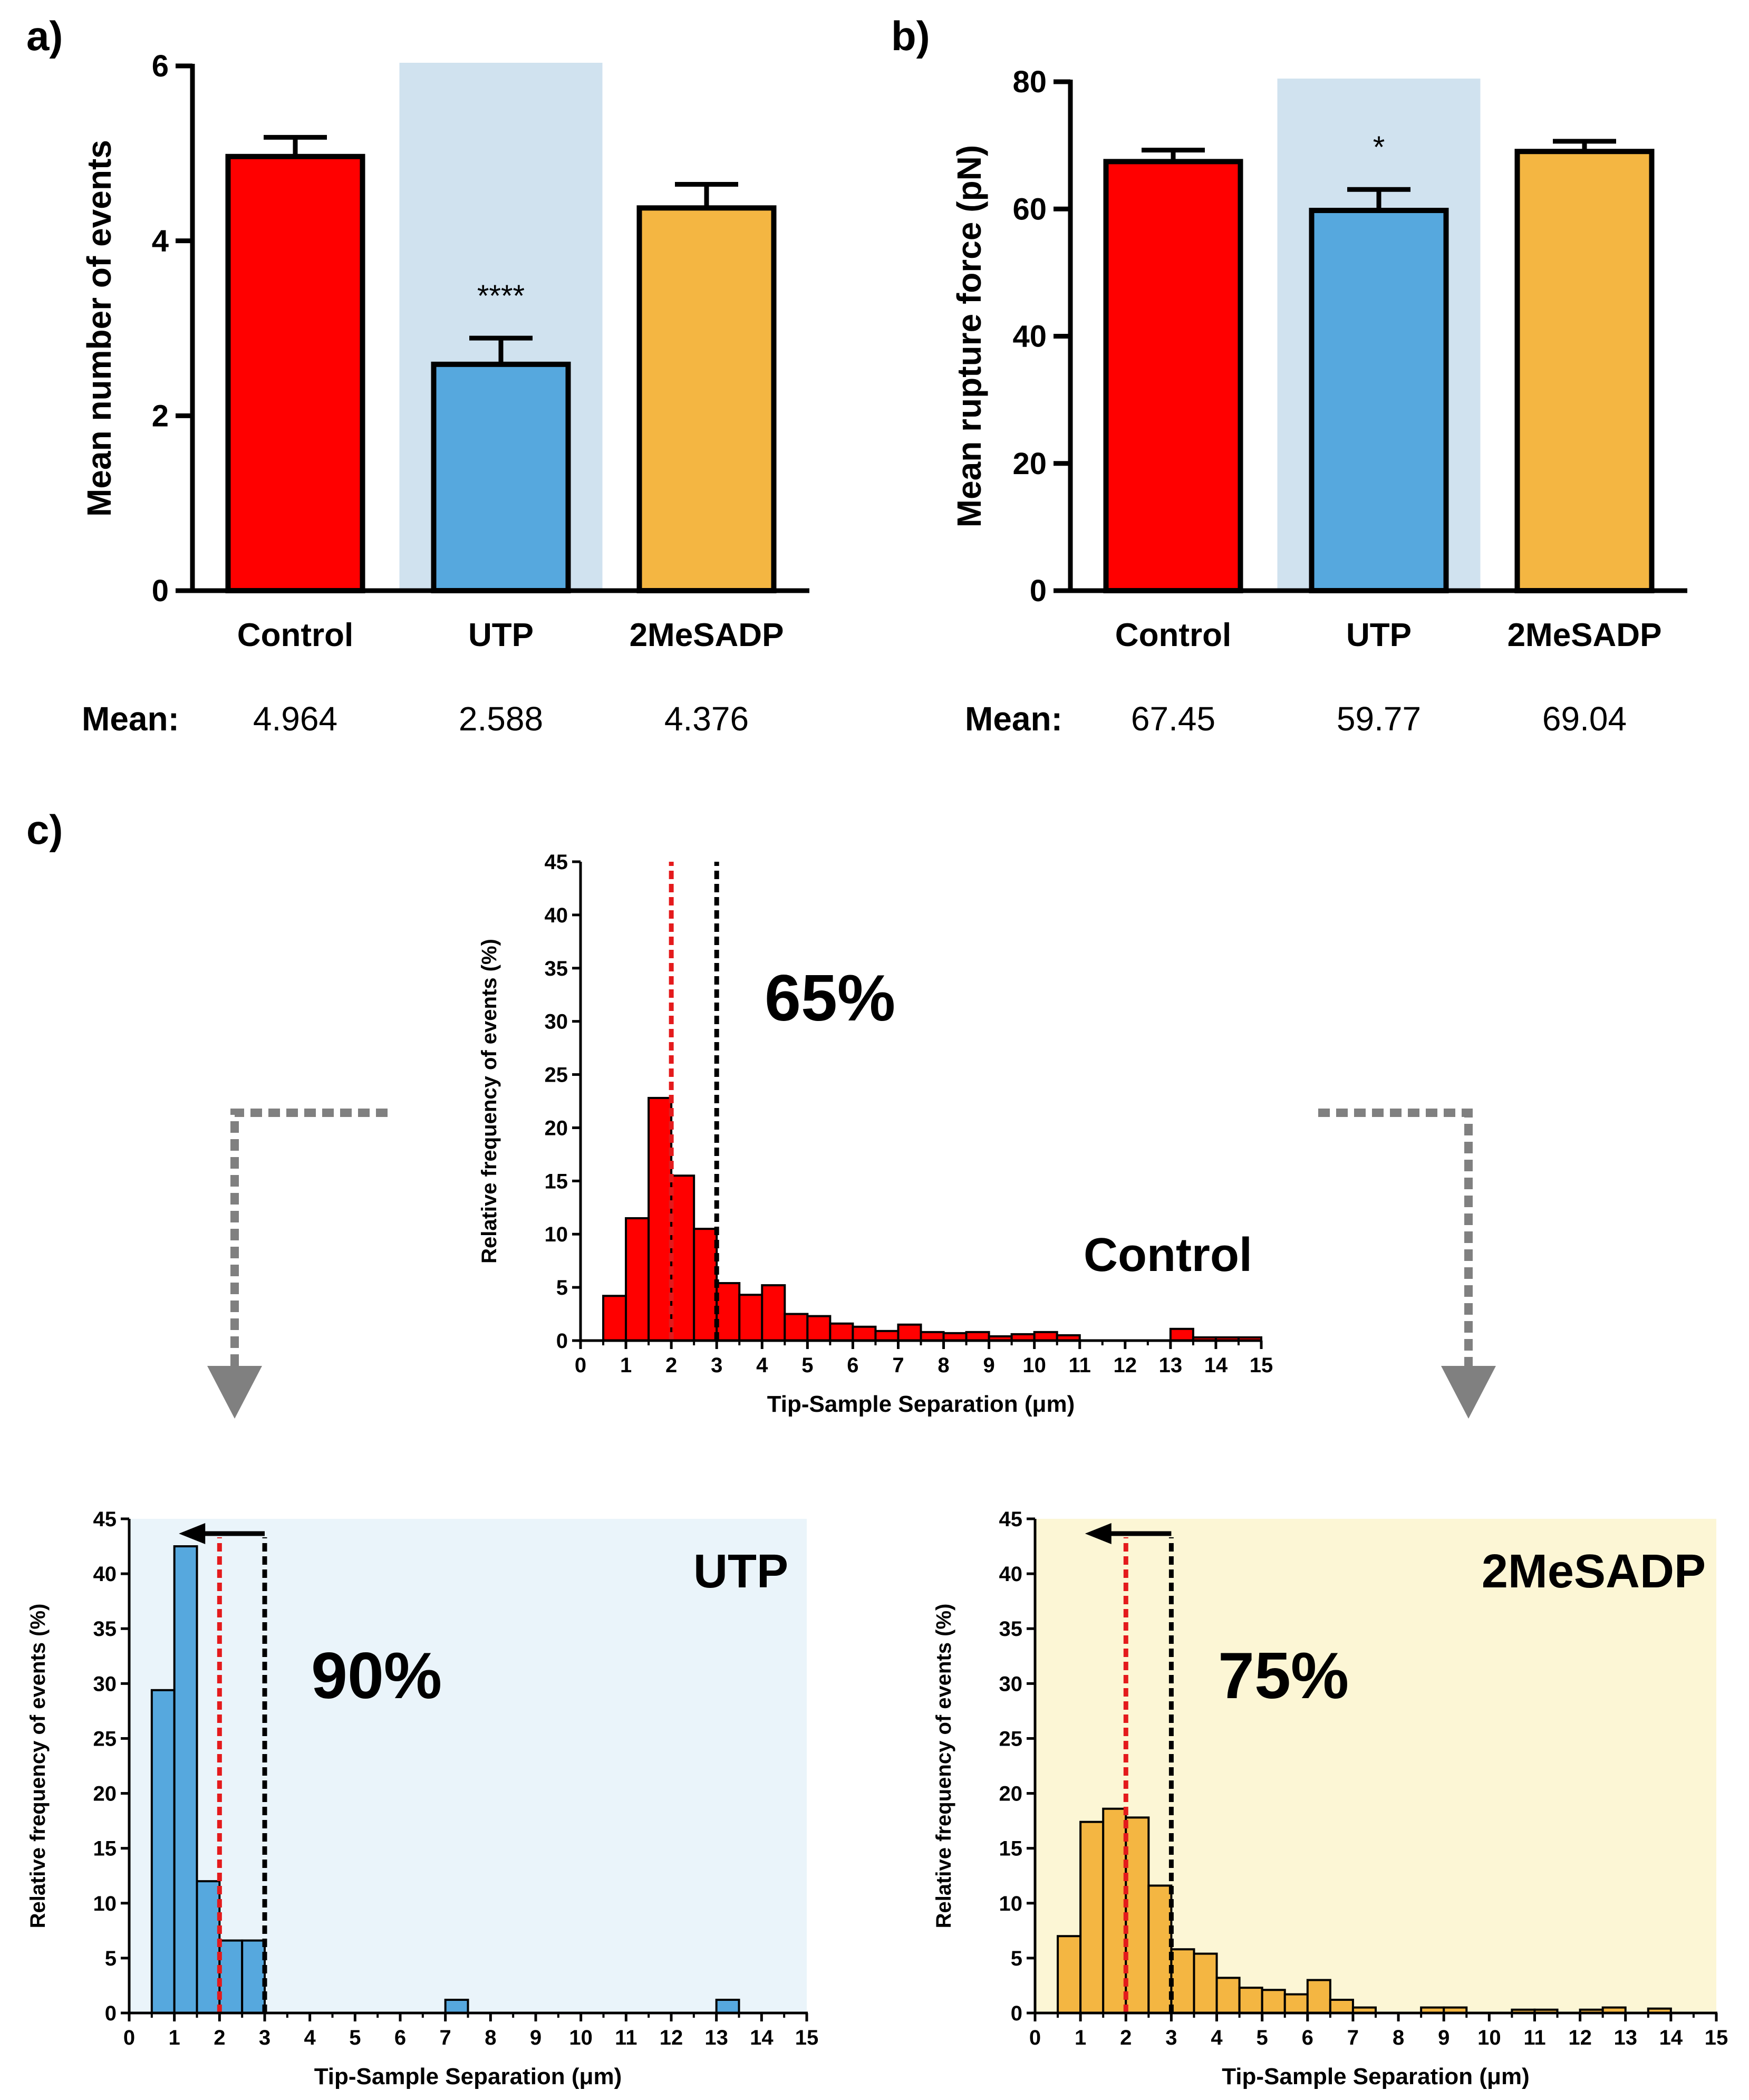  What do you see at coordinates (105, 1849) in the screenshot?
I see `y-tick-label: 15` at bounding box center [105, 1849].